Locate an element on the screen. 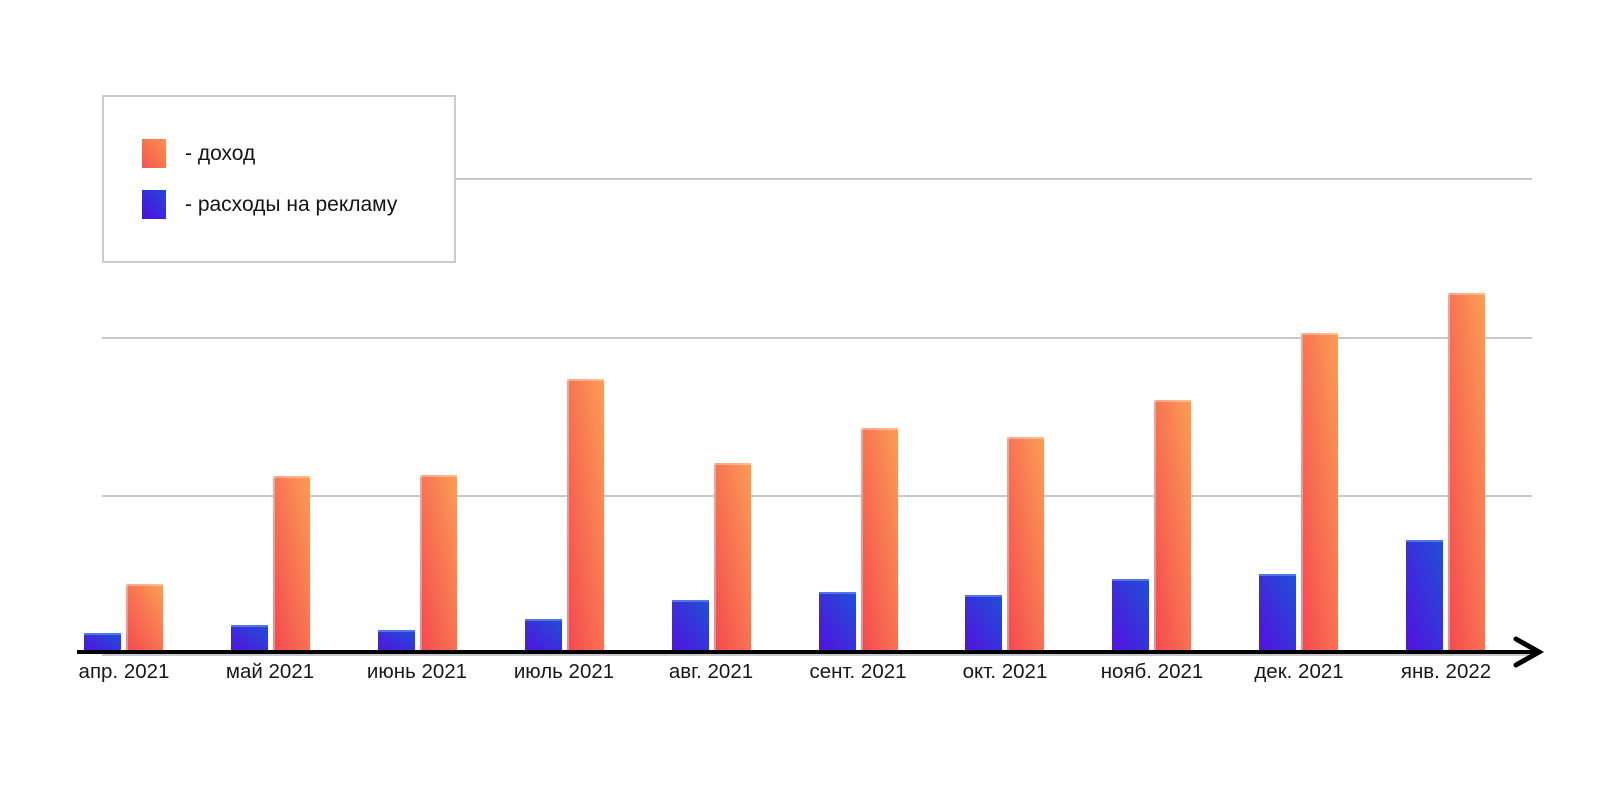 Image resolution: width=1600 pixels, height=790 pixels. x-axis-label: июнь 2021 is located at coordinates (417, 671).